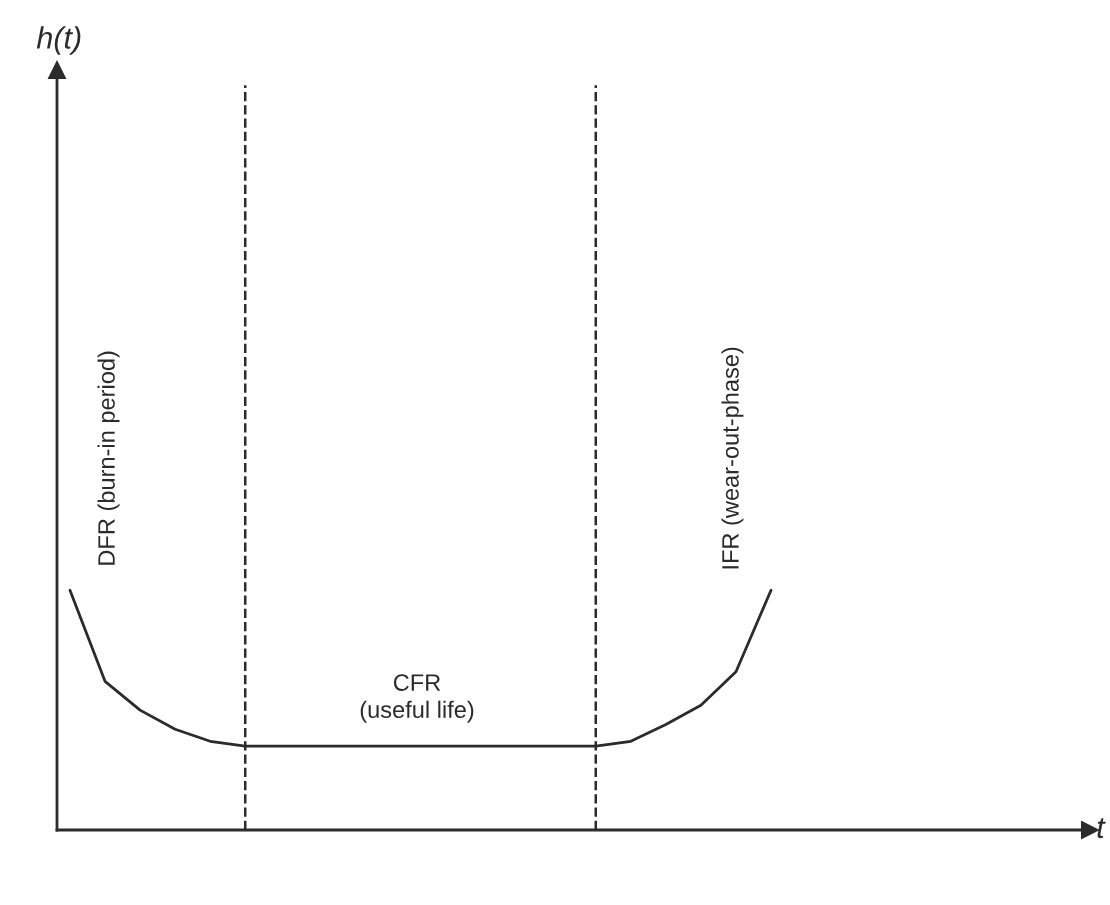 This screenshot has width=1110, height=905. What do you see at coordinates (58, 40) in the screenshot?
I see `text: h(t)` at bounding box center [58, 40].